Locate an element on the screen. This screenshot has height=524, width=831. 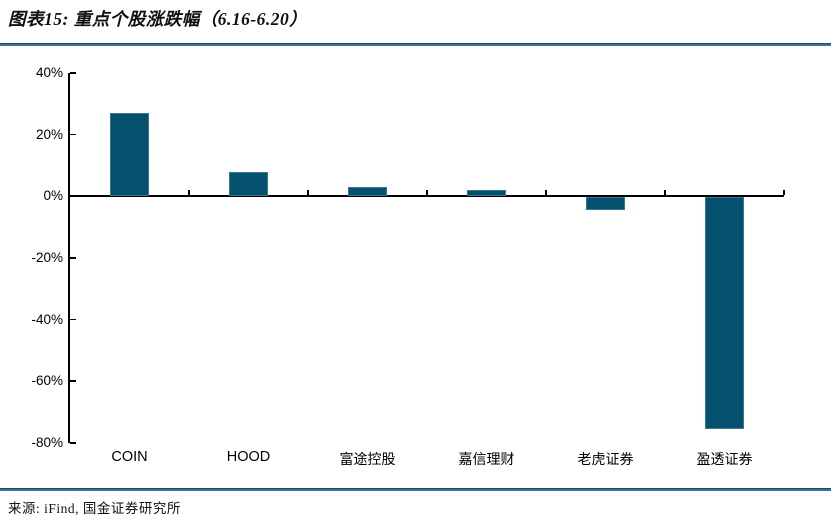
top-divider is located at coordinates (415, 44).